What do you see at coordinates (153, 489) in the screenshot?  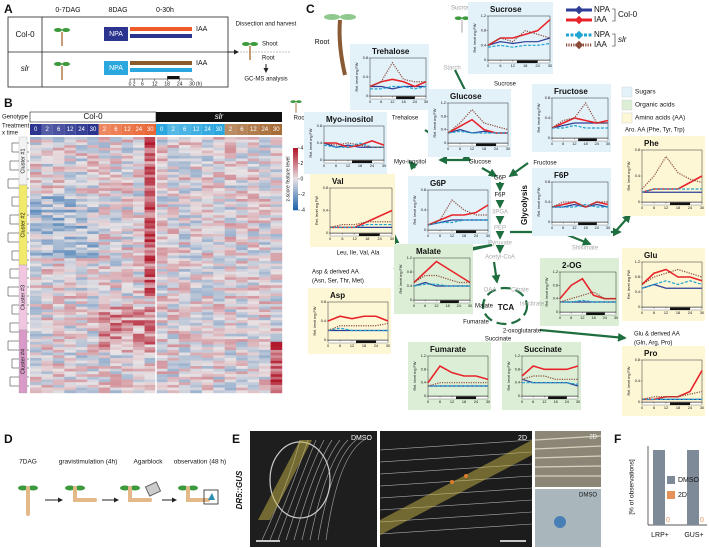 I see `agar-block` at bounding box center [153, 489].